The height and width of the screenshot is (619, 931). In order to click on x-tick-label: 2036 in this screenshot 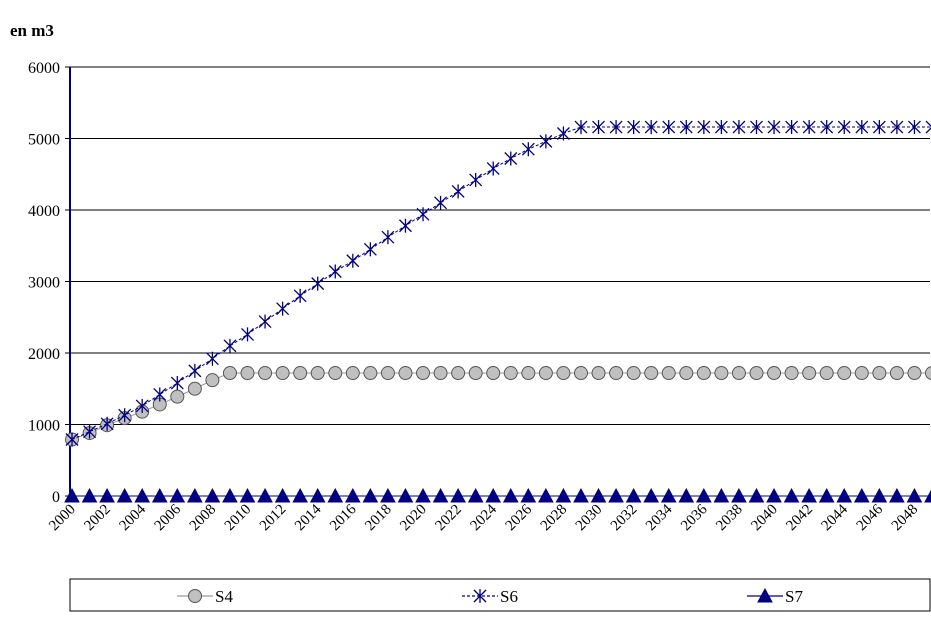, I will do `click(694, 517)`.